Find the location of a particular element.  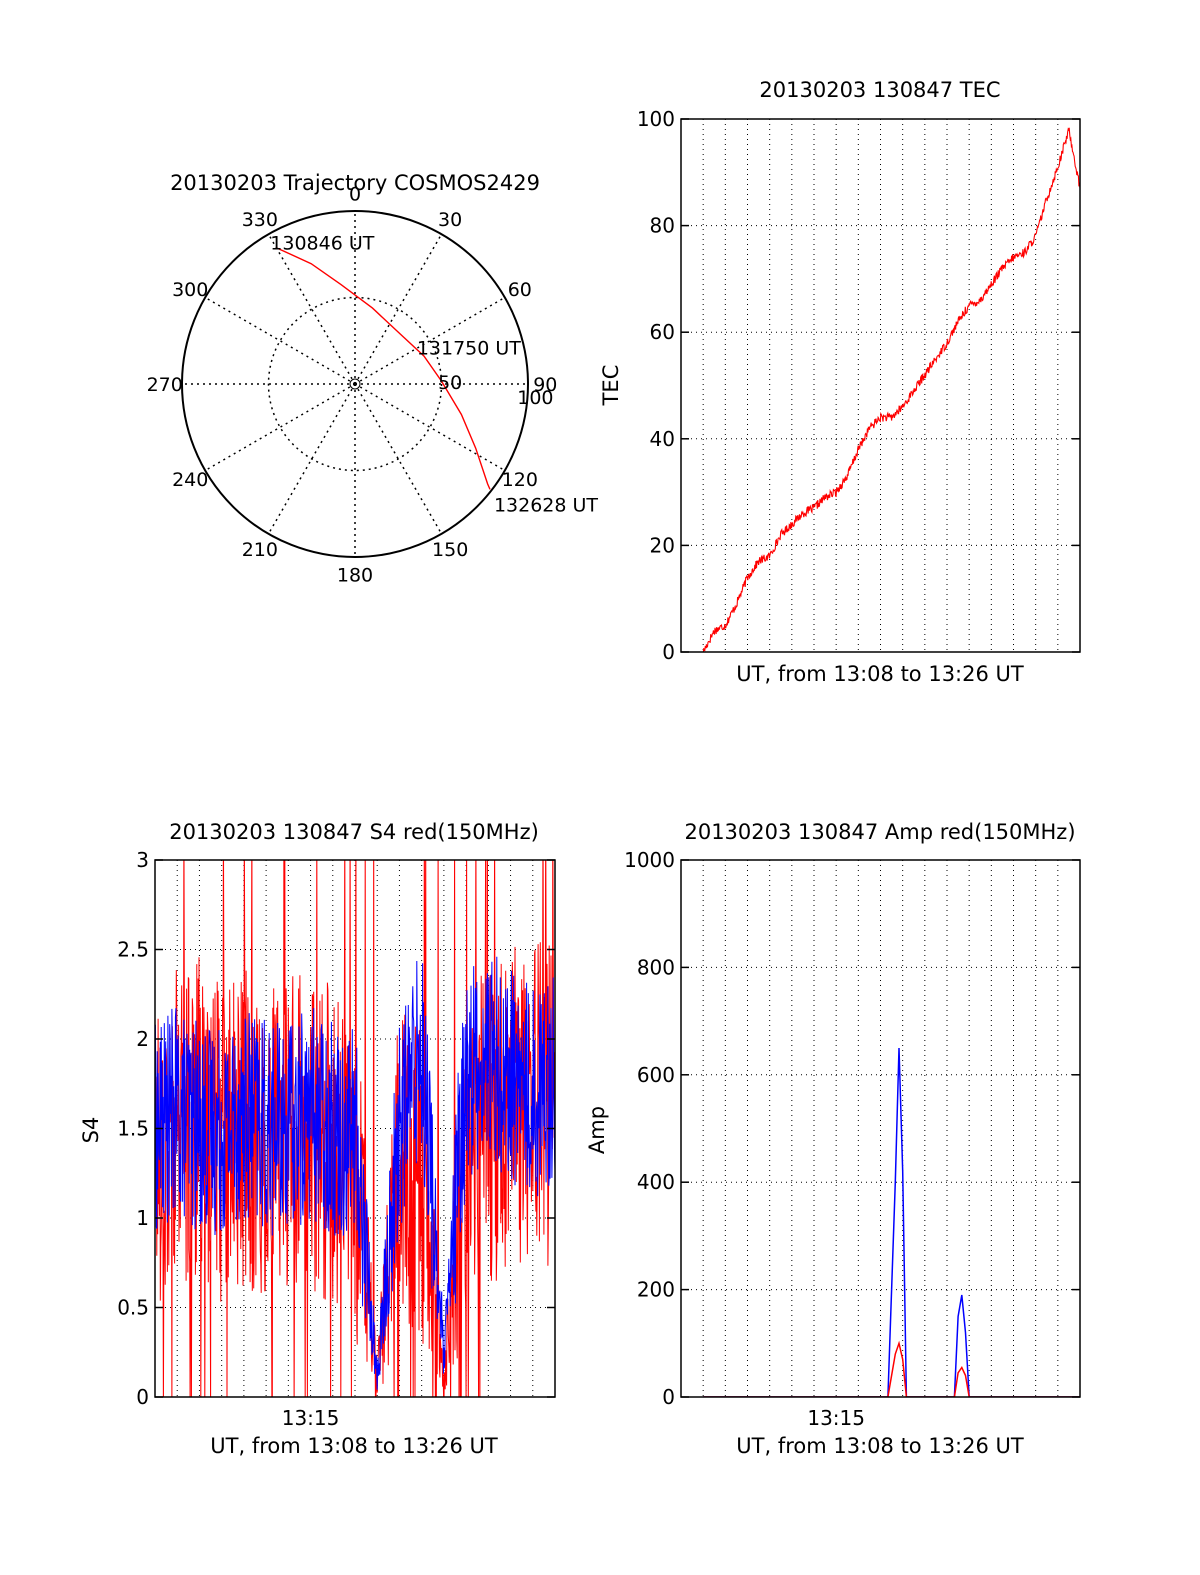

trajectory-path is located at coordinates (383, 368).